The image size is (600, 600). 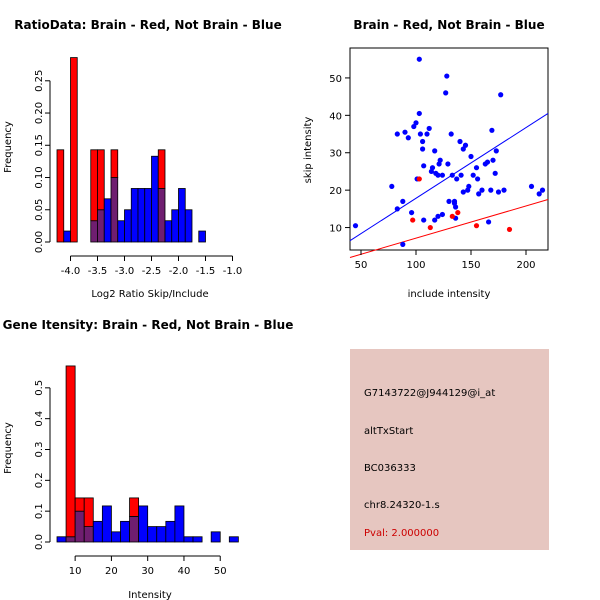 What do you see at coordinates (39, 177) in the screenshot?
I see `ratio-hist-y-tick-label: 0.10` at bounding box center [39, 177].